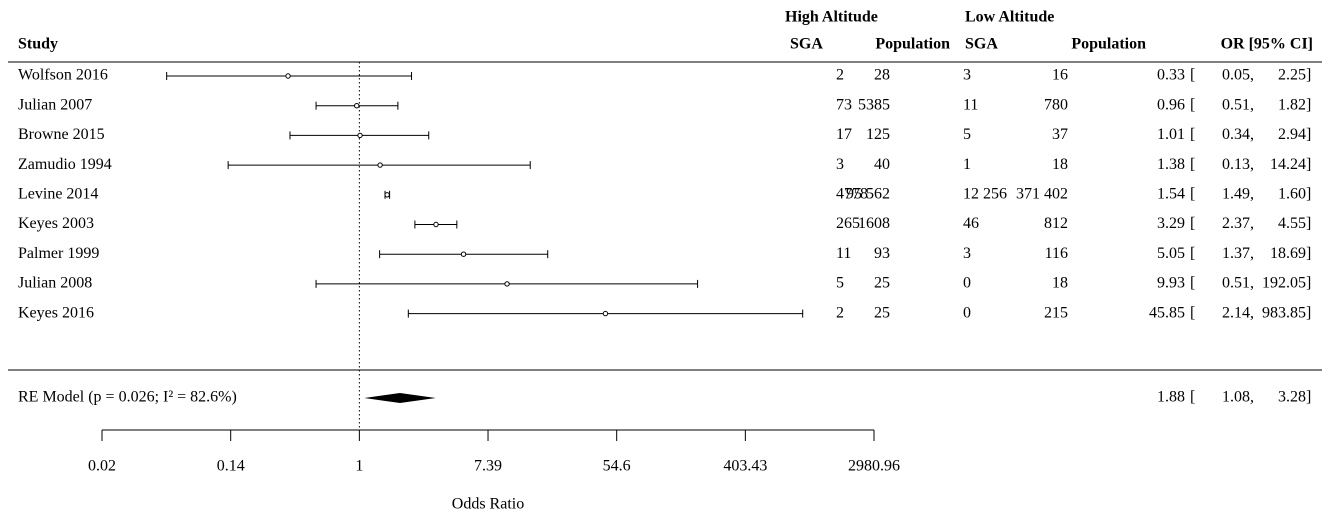 The image size is (1330, 516). I want to click on study-name: Keyes 2016, so click(56, 312).